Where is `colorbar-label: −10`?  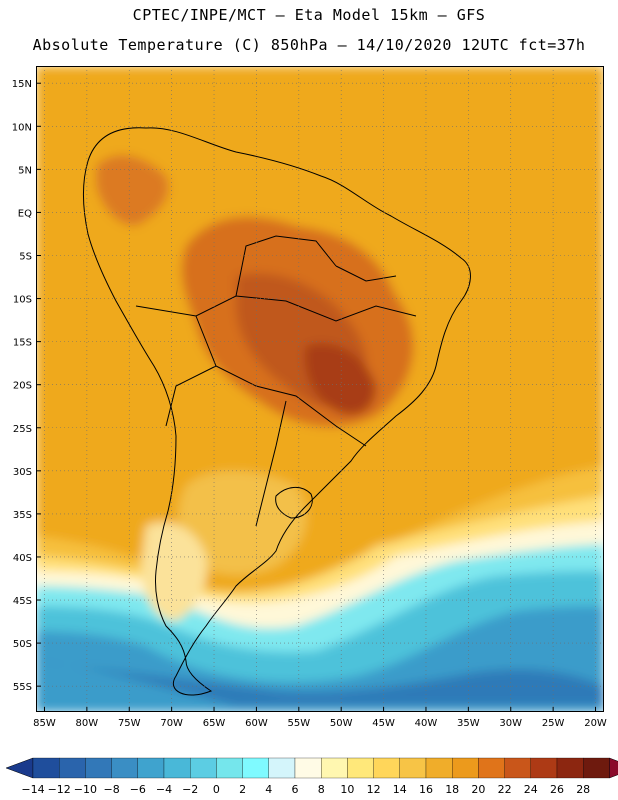
colorbar-label: −10 is located at coordinates (85, 789).